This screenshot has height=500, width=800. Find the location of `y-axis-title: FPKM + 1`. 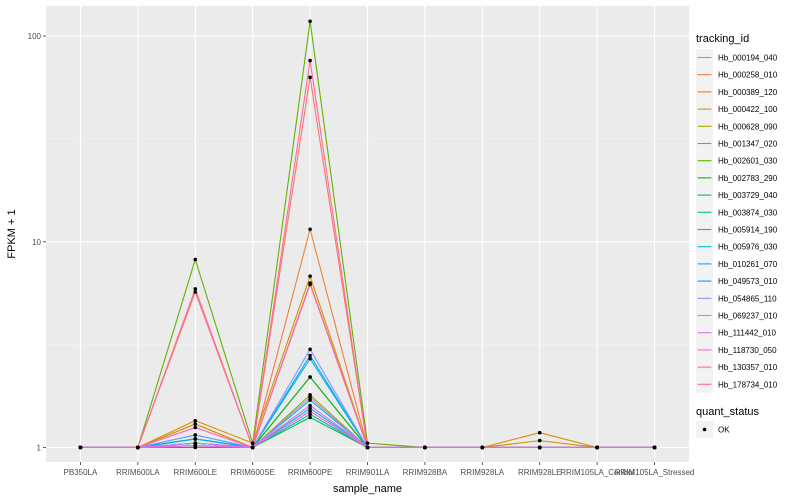

y-axis-title: FPKM + 1 is located at coordinates (12, 233).